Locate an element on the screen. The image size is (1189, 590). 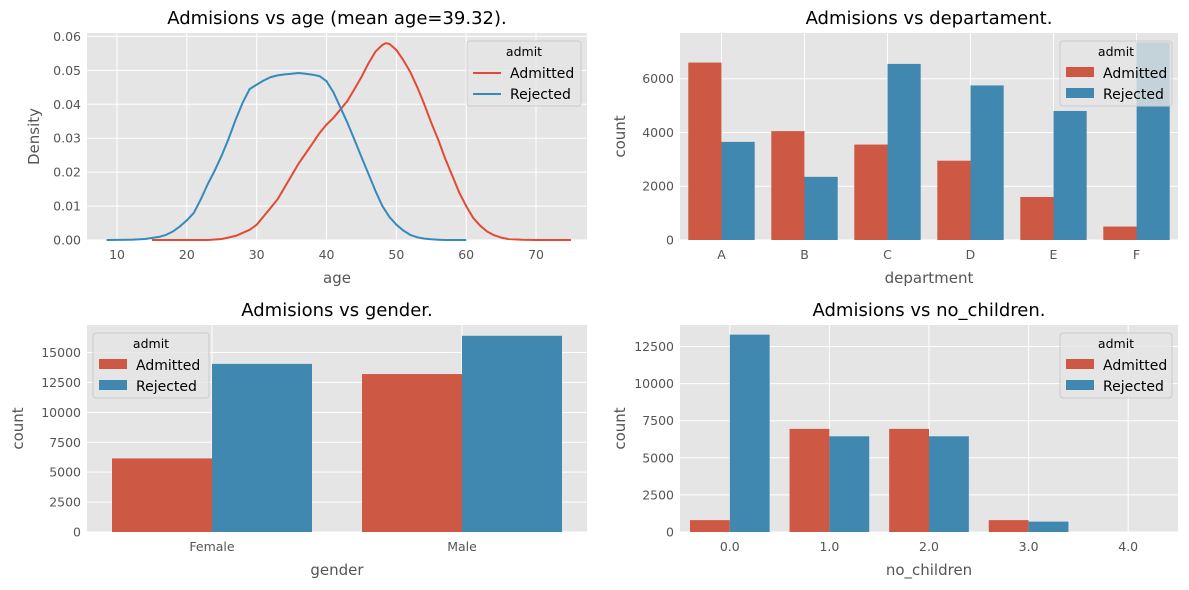
bar-admitted-d is located at coordinates (954, 200).